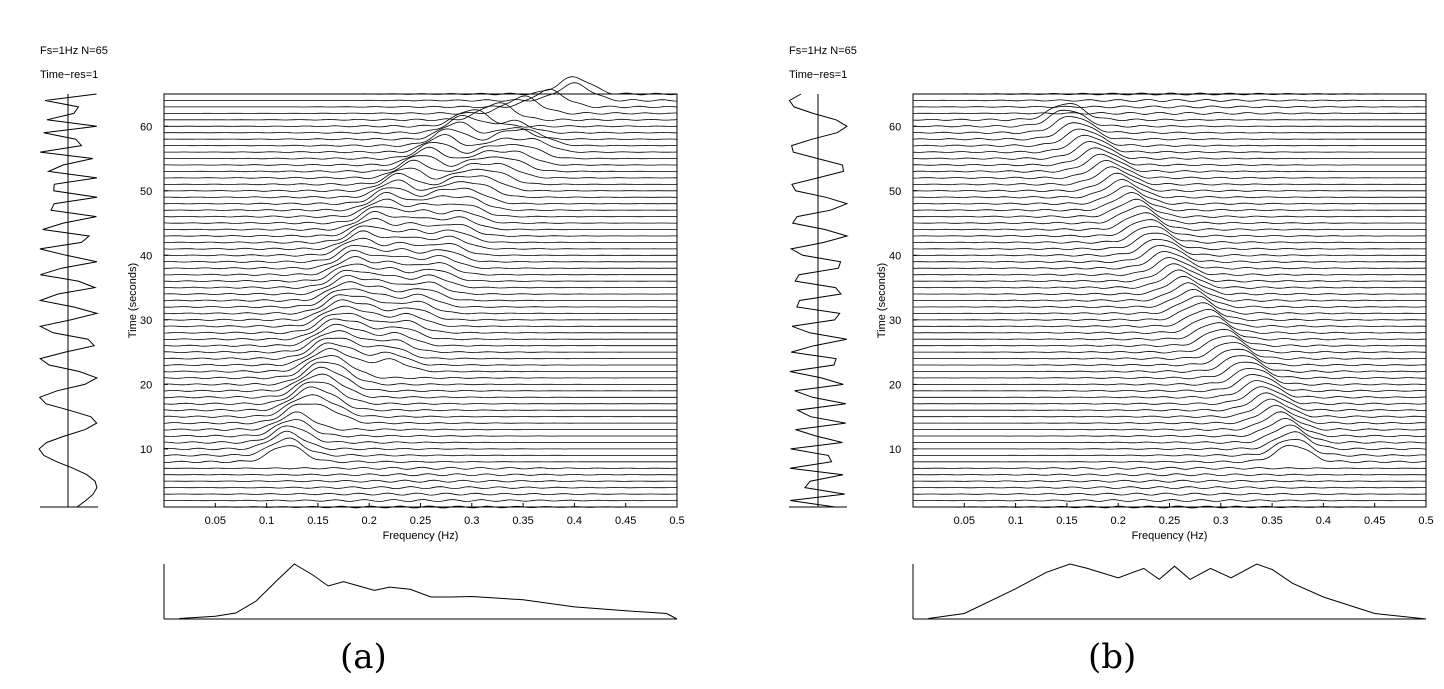 This screenshot has width=1444, height=689. Describe the element at coordinates (895, 192) in the screenshot. I see `panel-b-ytick-label: 50` at that location.